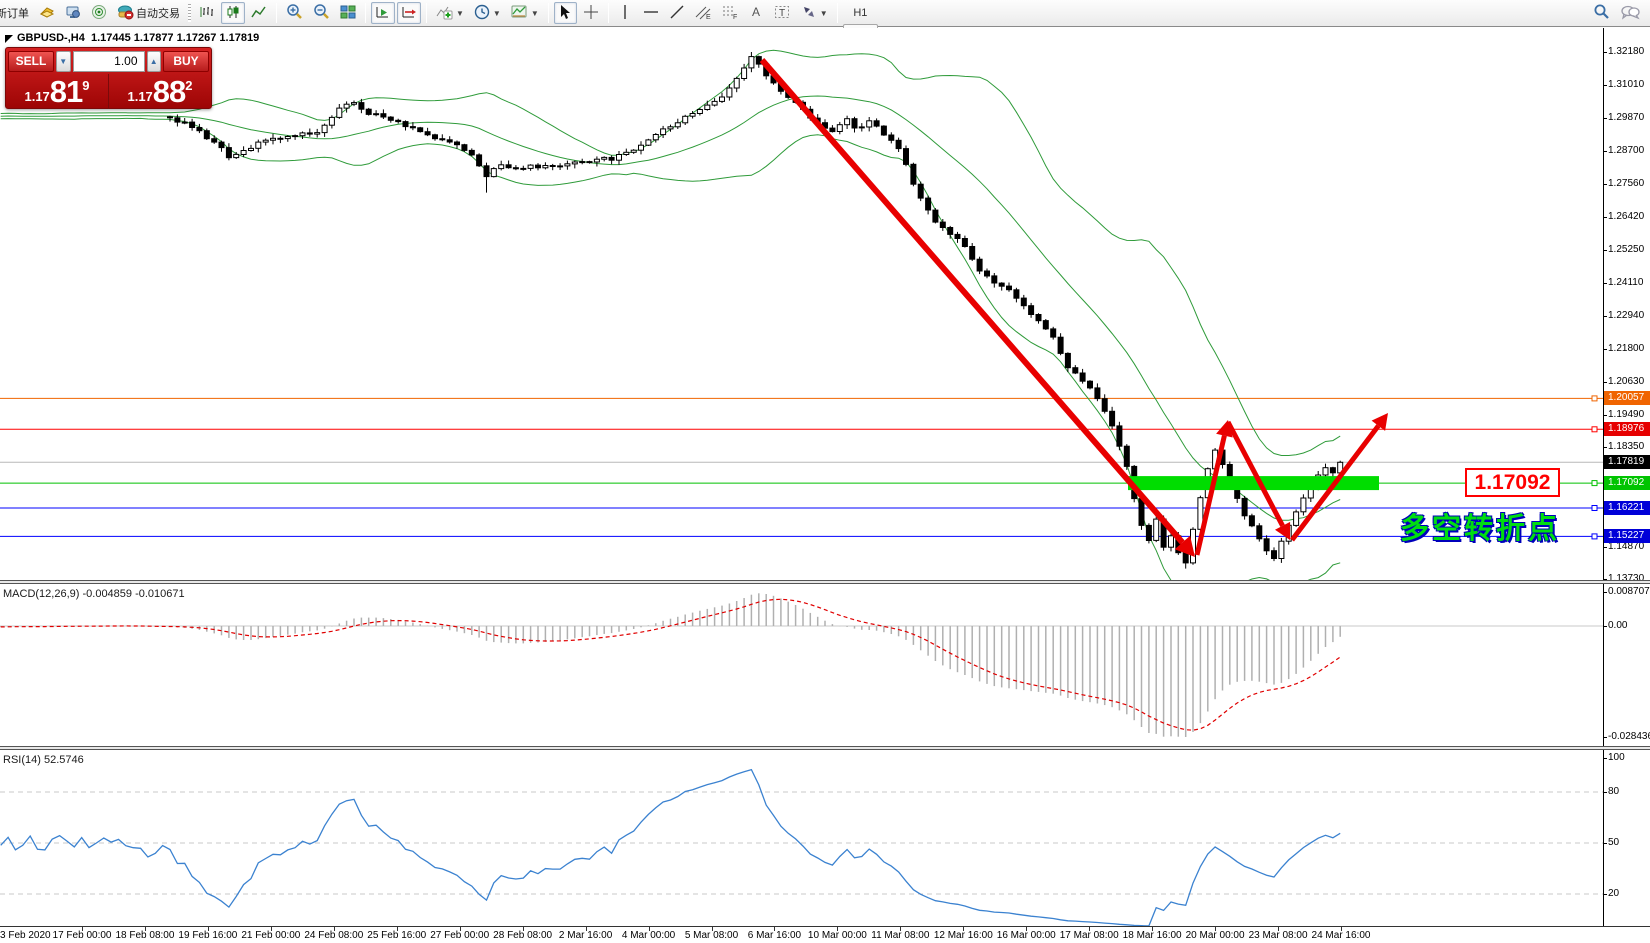  I want to click on svg-text: E, so click(708, 17).